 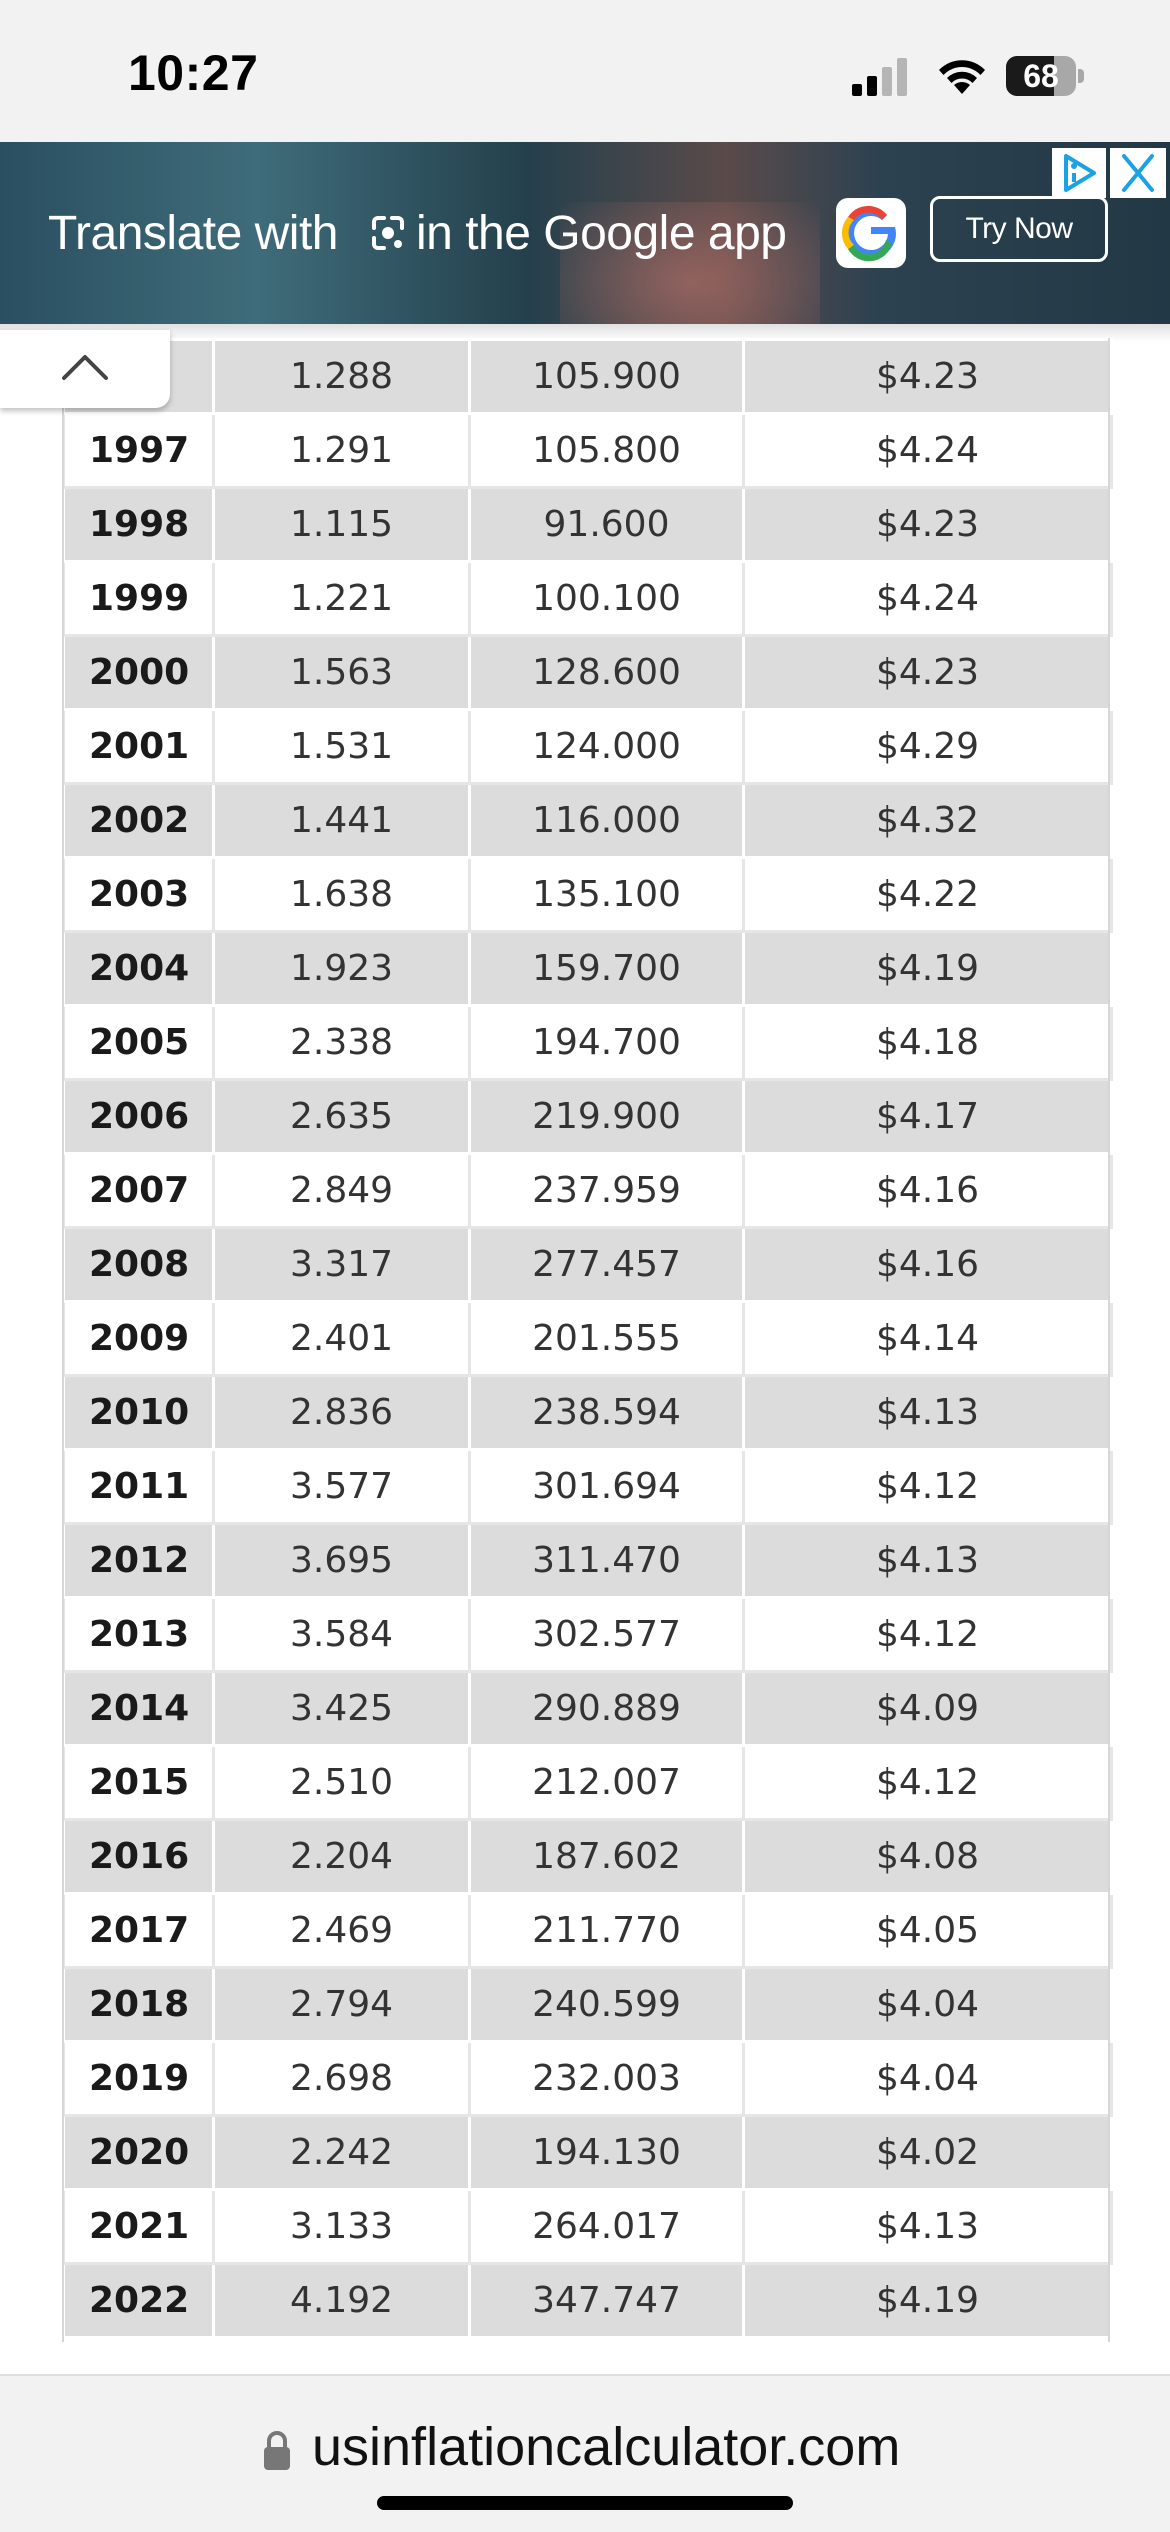 I want to click on table-row: 2008 3.317 277.457 $4.16, so click(x=587, y=1264).